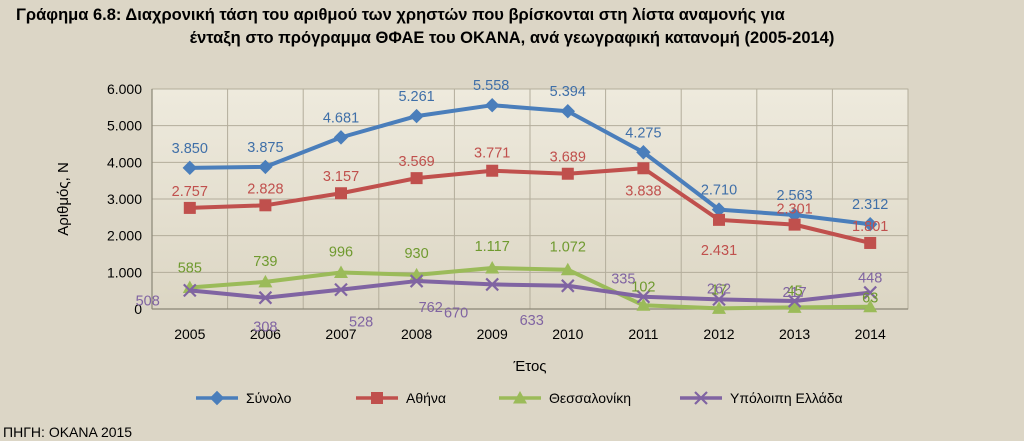 The image size is (1024, 441). I want to click on y-tick-label: 0, so click(138, 309).